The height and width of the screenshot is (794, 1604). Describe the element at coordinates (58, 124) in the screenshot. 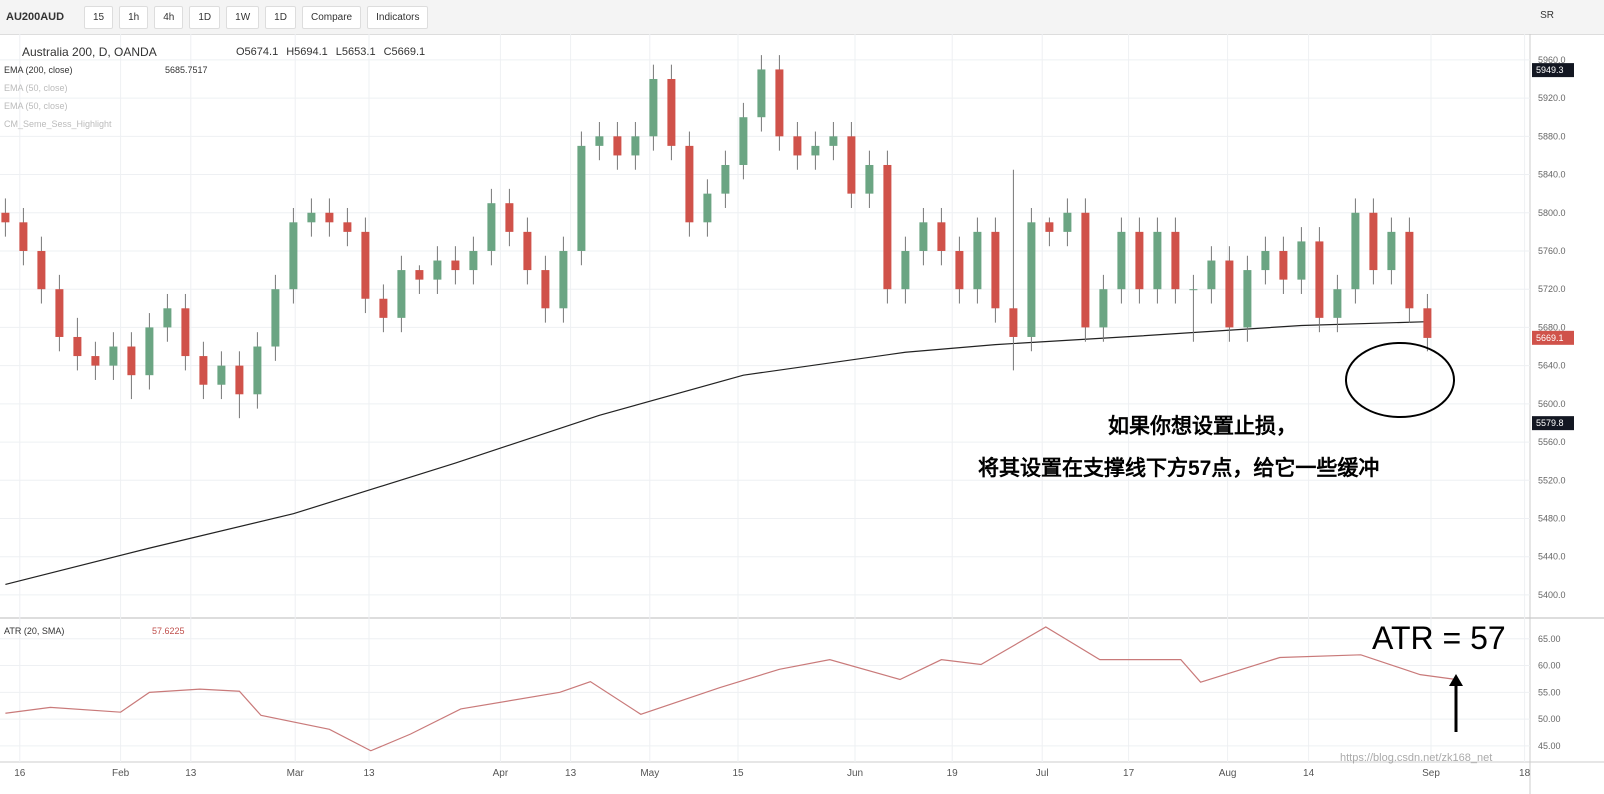

I see `study-name: CM_Seme_Sess_Highlight` at that location.